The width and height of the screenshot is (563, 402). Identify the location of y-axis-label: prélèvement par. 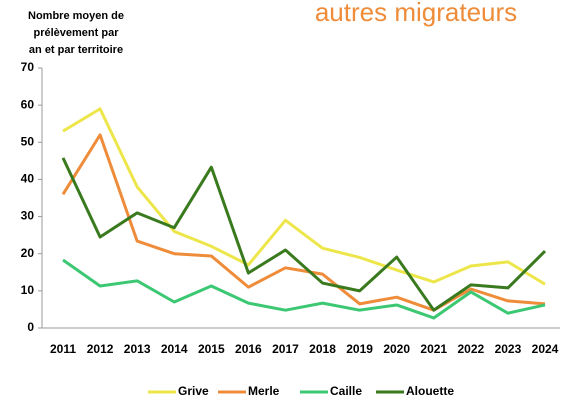
(77, 33).